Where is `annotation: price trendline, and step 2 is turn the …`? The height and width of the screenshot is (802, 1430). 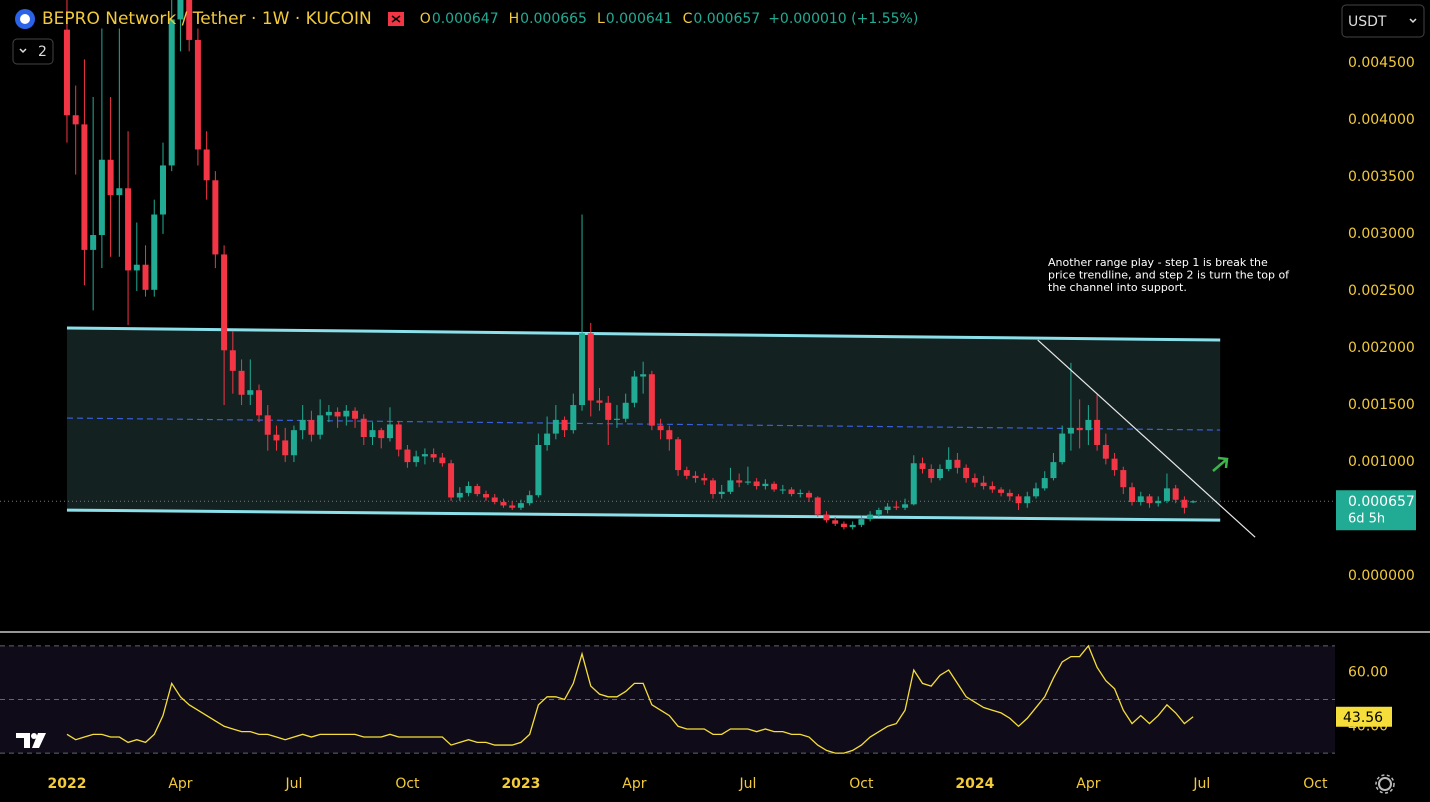 annotation: price trendline, and step 2 is turn the … is located at coordinates (1169, 275).